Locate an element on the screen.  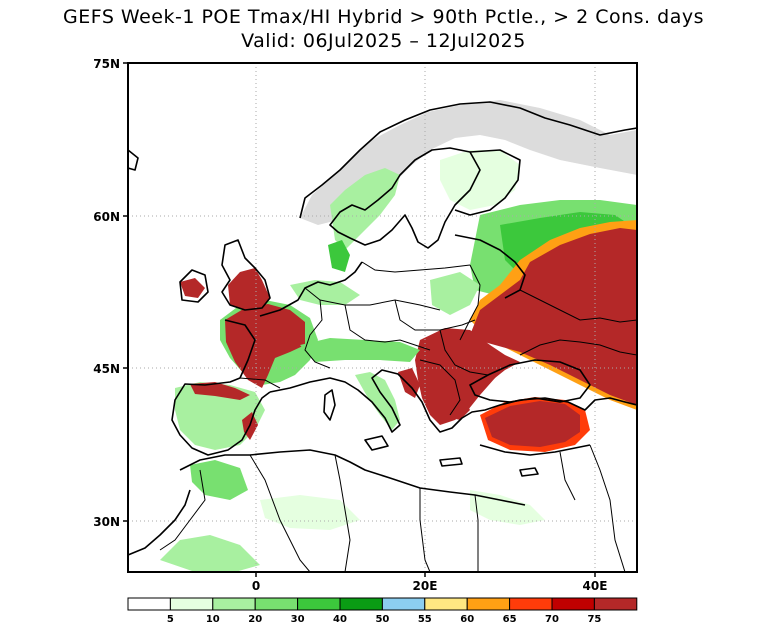
legend-colorbar is located at coordinates (382, 604).